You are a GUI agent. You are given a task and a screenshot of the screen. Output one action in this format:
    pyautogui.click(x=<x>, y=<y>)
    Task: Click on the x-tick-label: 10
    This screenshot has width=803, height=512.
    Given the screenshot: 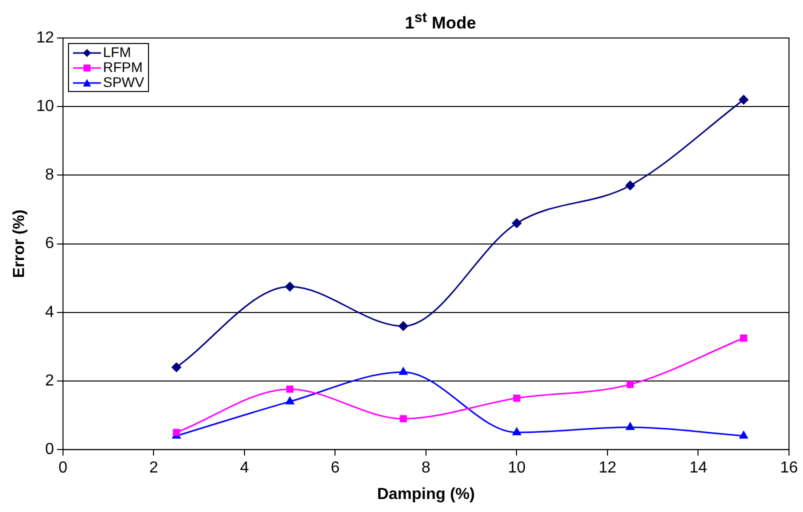 What is the action you would take?
    pyautogui.click(x=517, y=468)
    